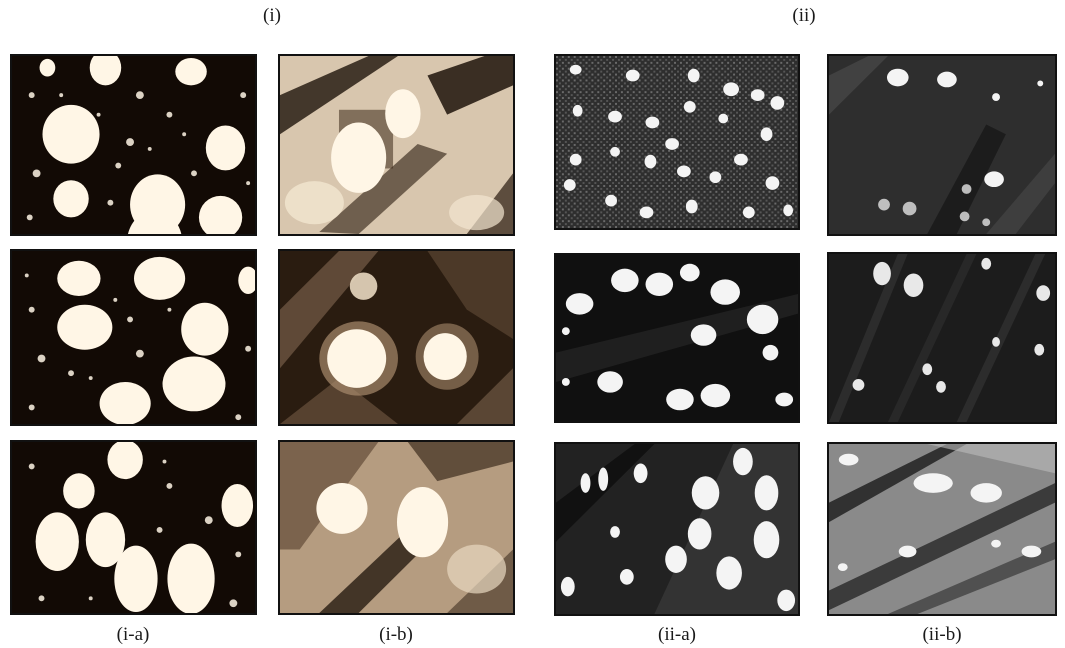 The width and height of the screenshot is (1065, 648). I want to click on micrograph-ii-b-row1, so click(942, 145).